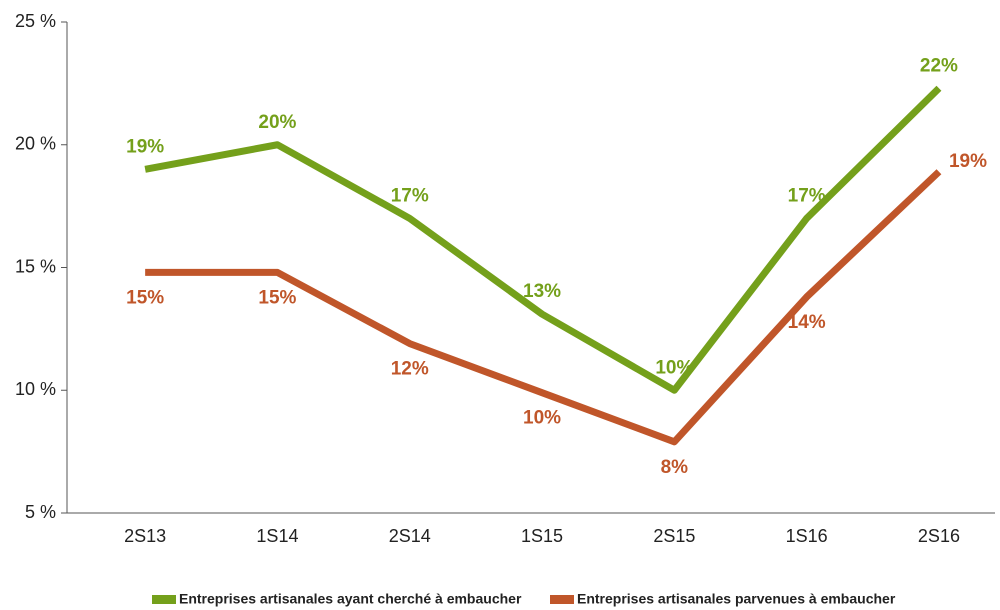 The width and height of the screenshot is (1000, 610). What do you see at coordinates (675, 467) in the screenshot?
I see `value-label: 8%` at bounding box center [675, 467].